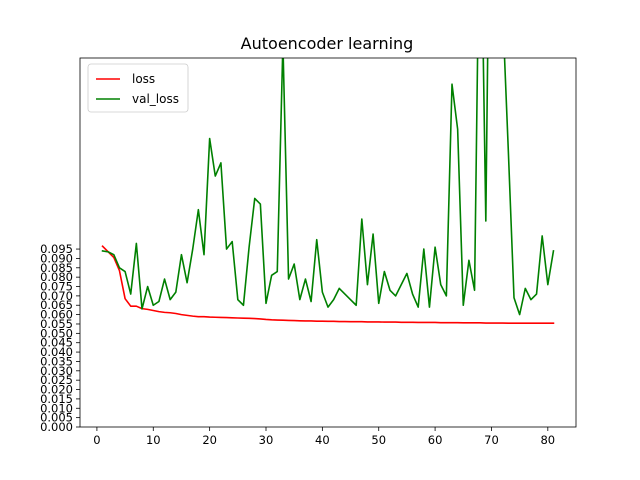 The width and height of the screenshot is (640, 480). I want to click on legend-label-val-loss: val_loss, so click(155, 99).